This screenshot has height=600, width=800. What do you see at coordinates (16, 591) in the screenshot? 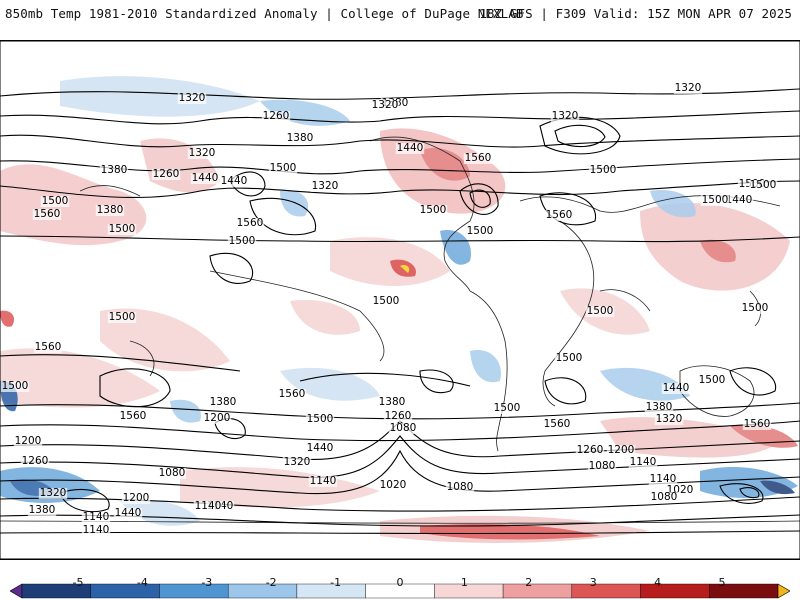
I see `colorbar-extend-low` at bounding box center [16, 591].